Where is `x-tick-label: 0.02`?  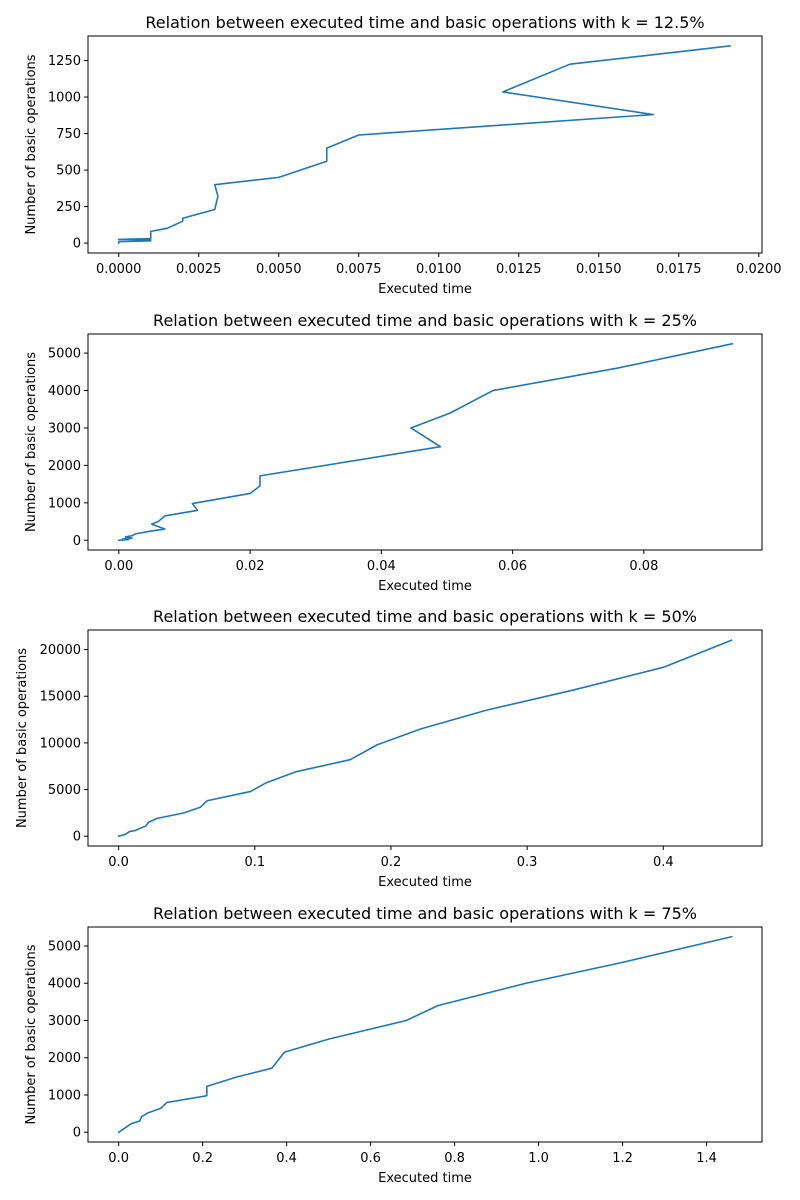
x-tick-label: 0.02 is located at coordinates (250, 566).